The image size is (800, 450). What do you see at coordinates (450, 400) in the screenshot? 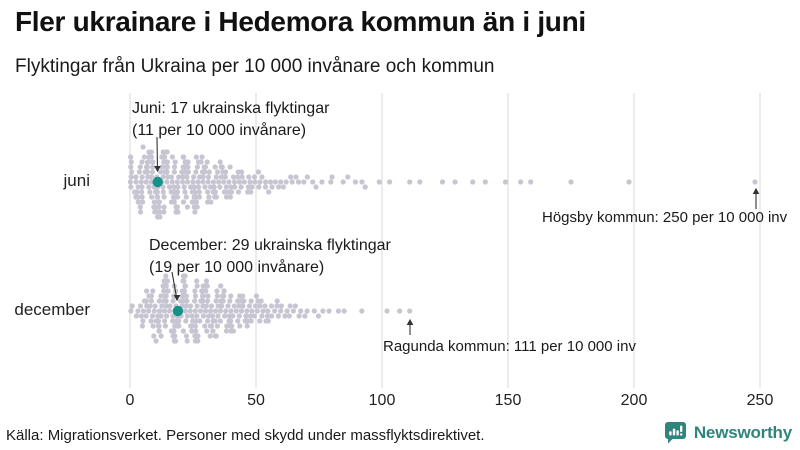
I see `x-axis-tick-labels: 0 50 100 150 200 250` at bounding box center [450, 400].